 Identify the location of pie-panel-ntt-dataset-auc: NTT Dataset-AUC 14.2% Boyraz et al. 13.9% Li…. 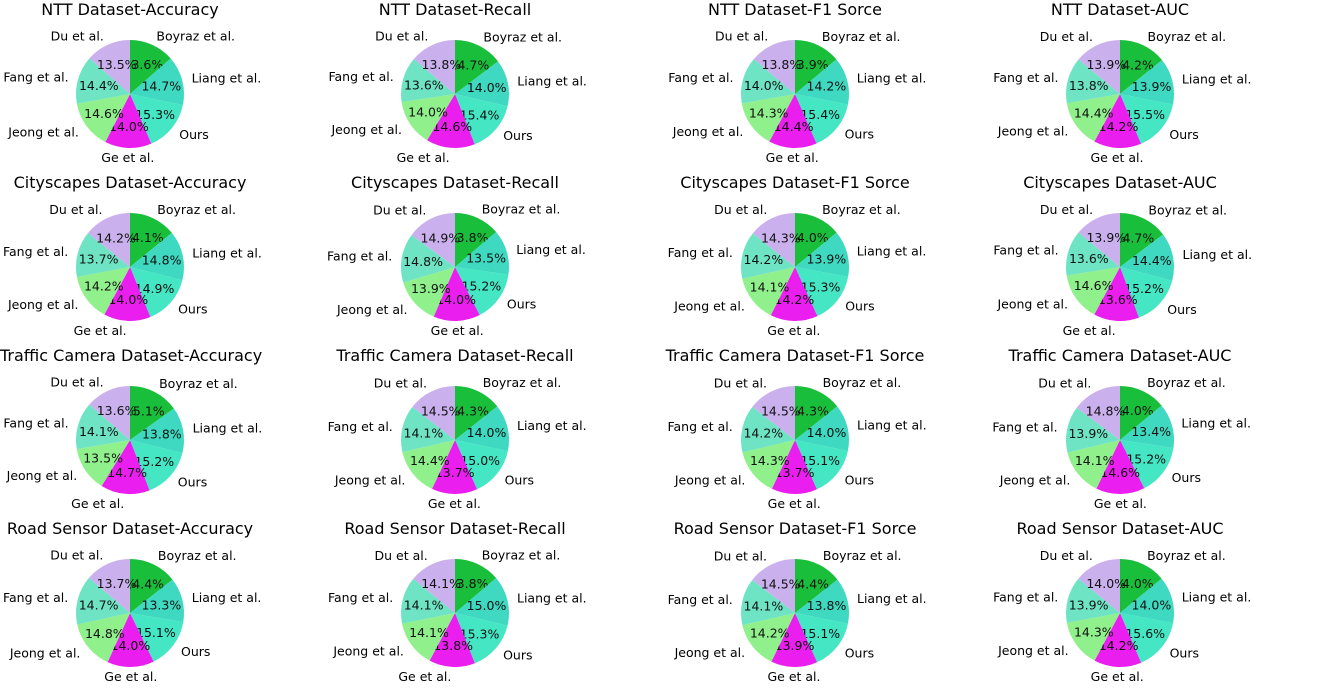
(1157, 85).